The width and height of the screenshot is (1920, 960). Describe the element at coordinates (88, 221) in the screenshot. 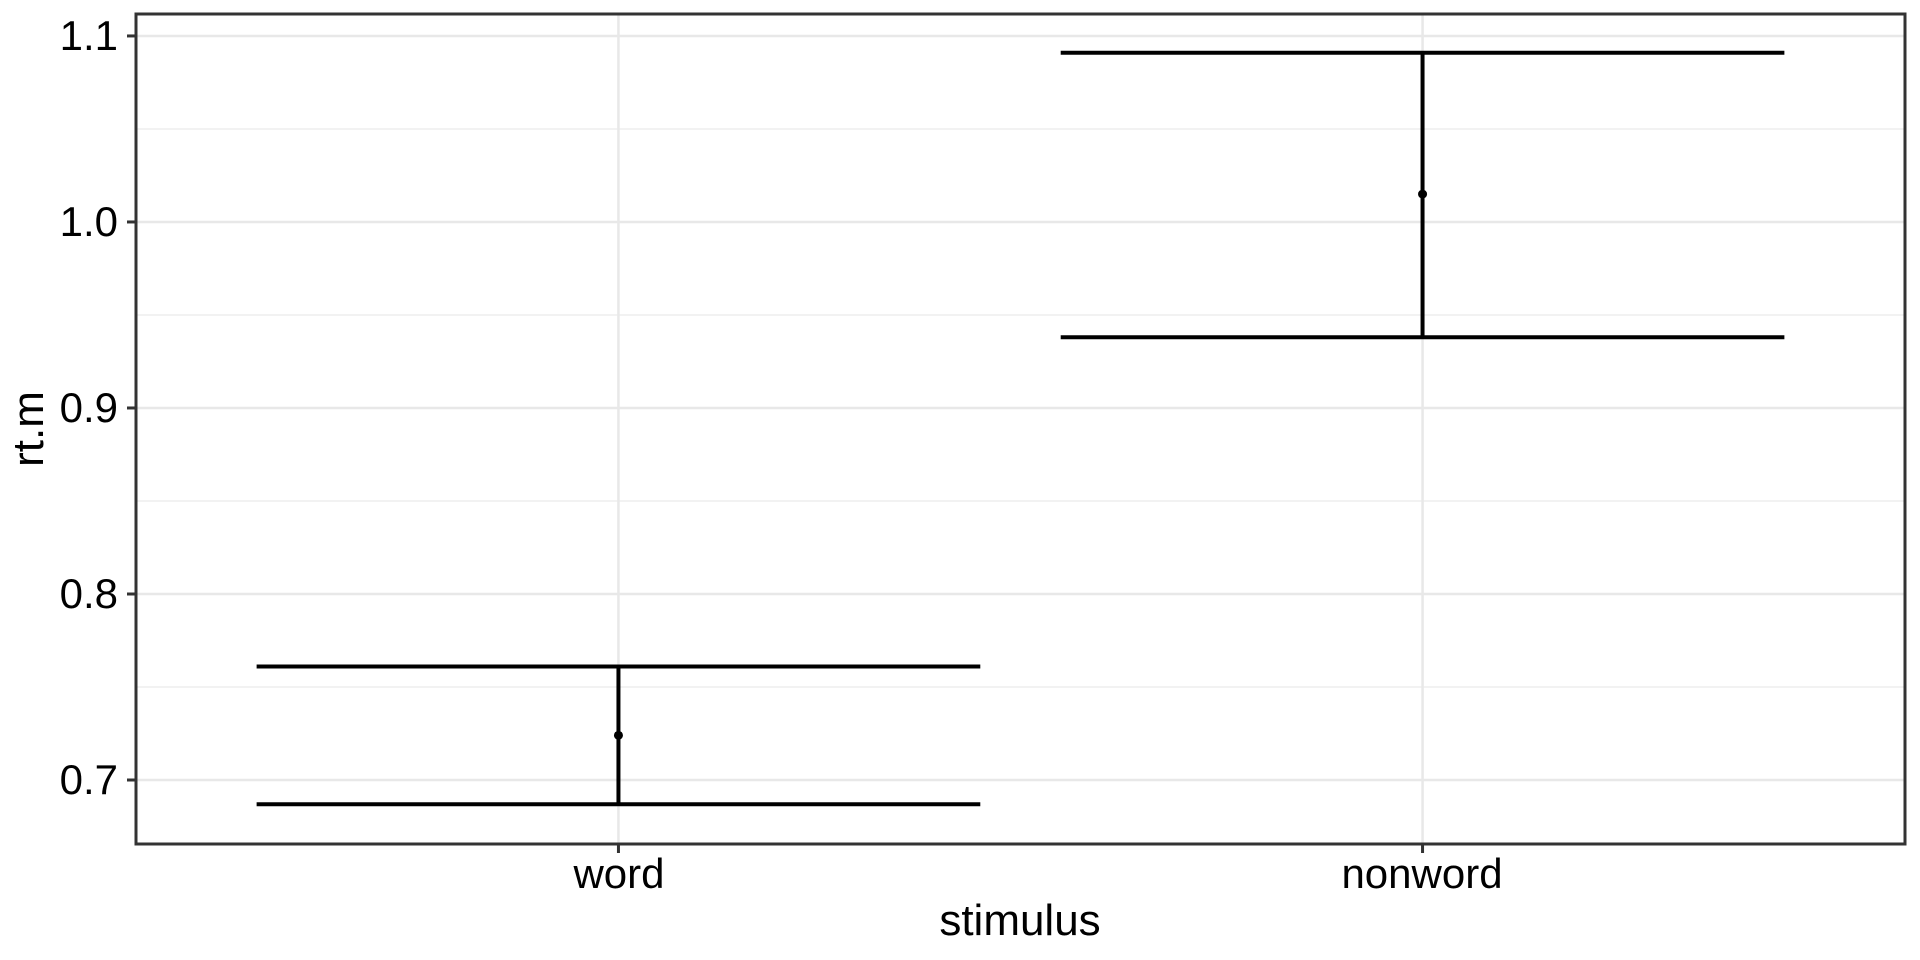

I see `y-tick-label-1.0: 1.0` at that location.